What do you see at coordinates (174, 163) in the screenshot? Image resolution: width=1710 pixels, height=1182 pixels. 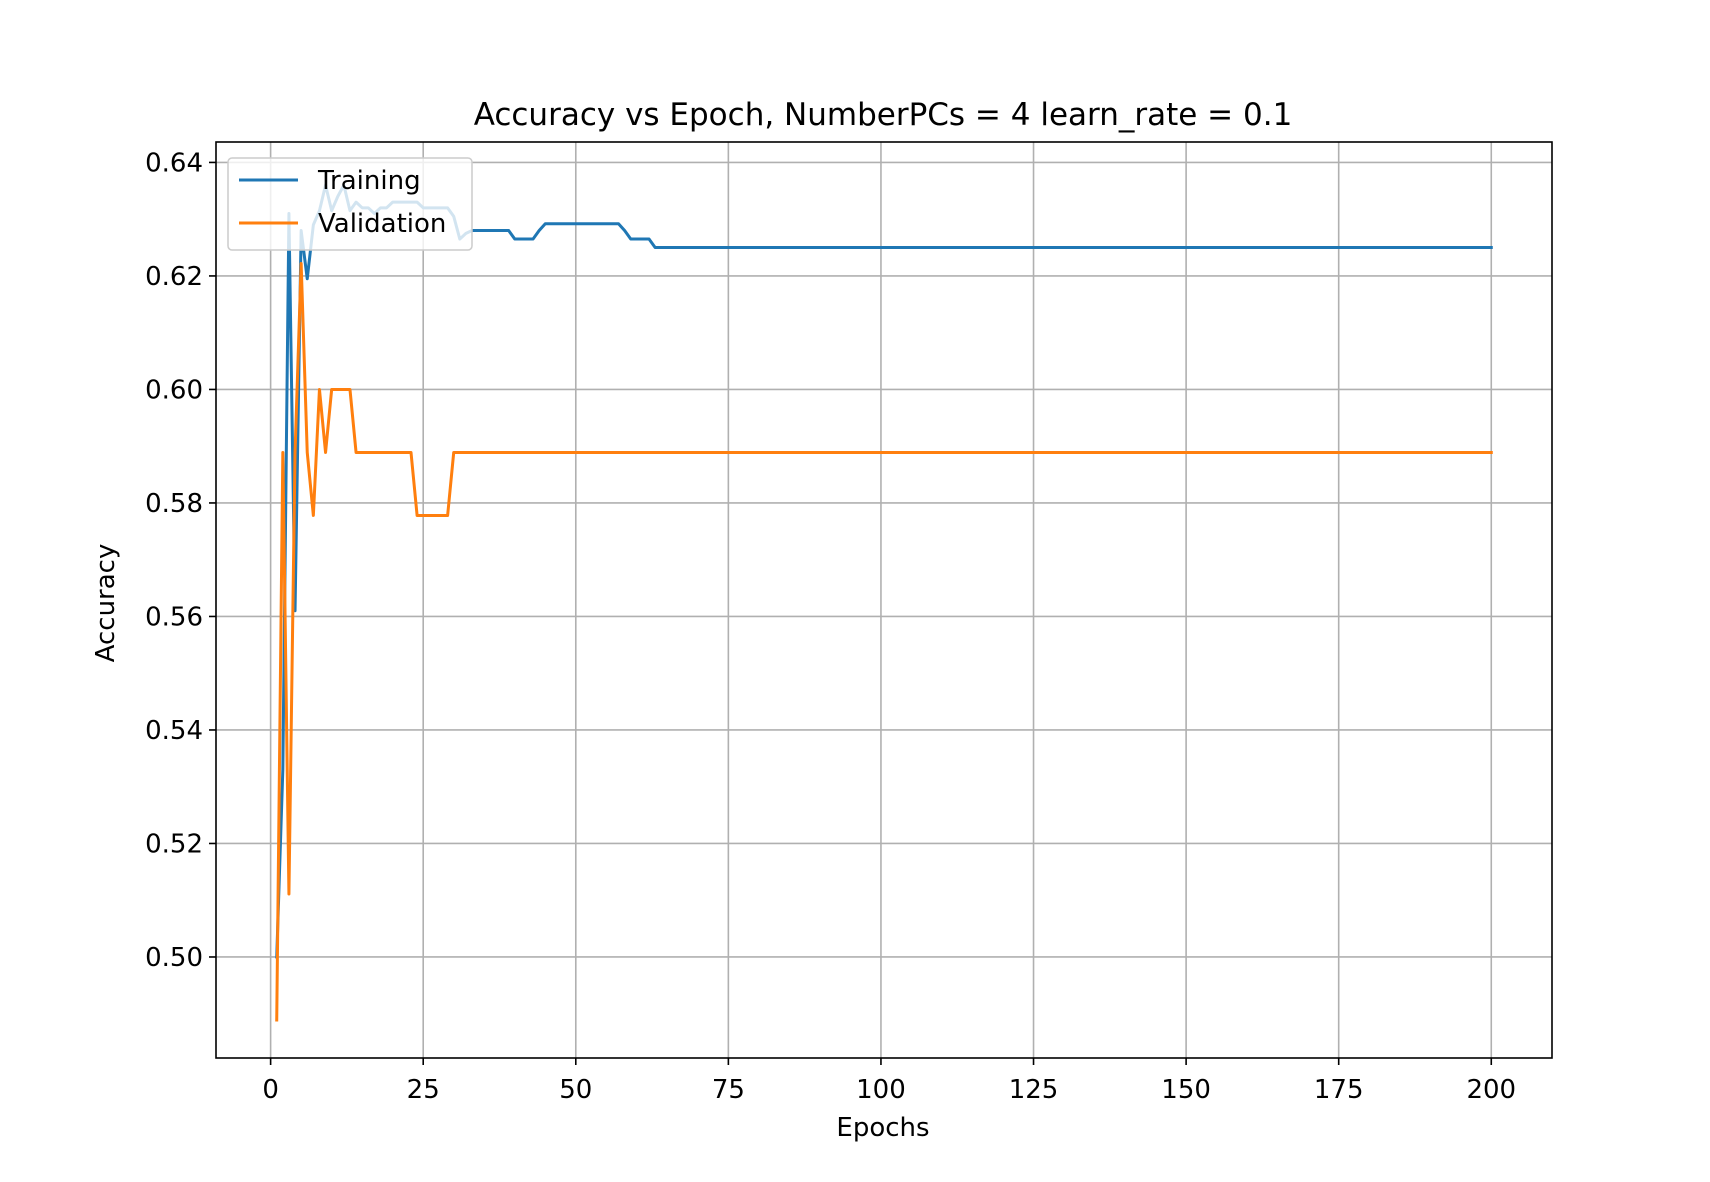 I see `y-tick-label: 0.64` at bounding box center [174, 163].